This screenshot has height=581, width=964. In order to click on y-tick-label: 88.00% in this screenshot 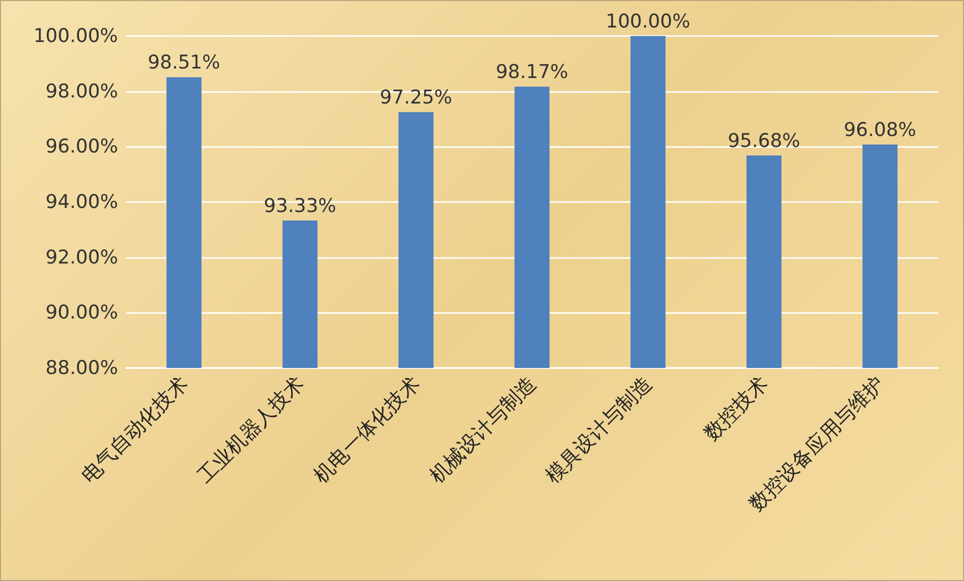, I will do `click(82, 368)`.